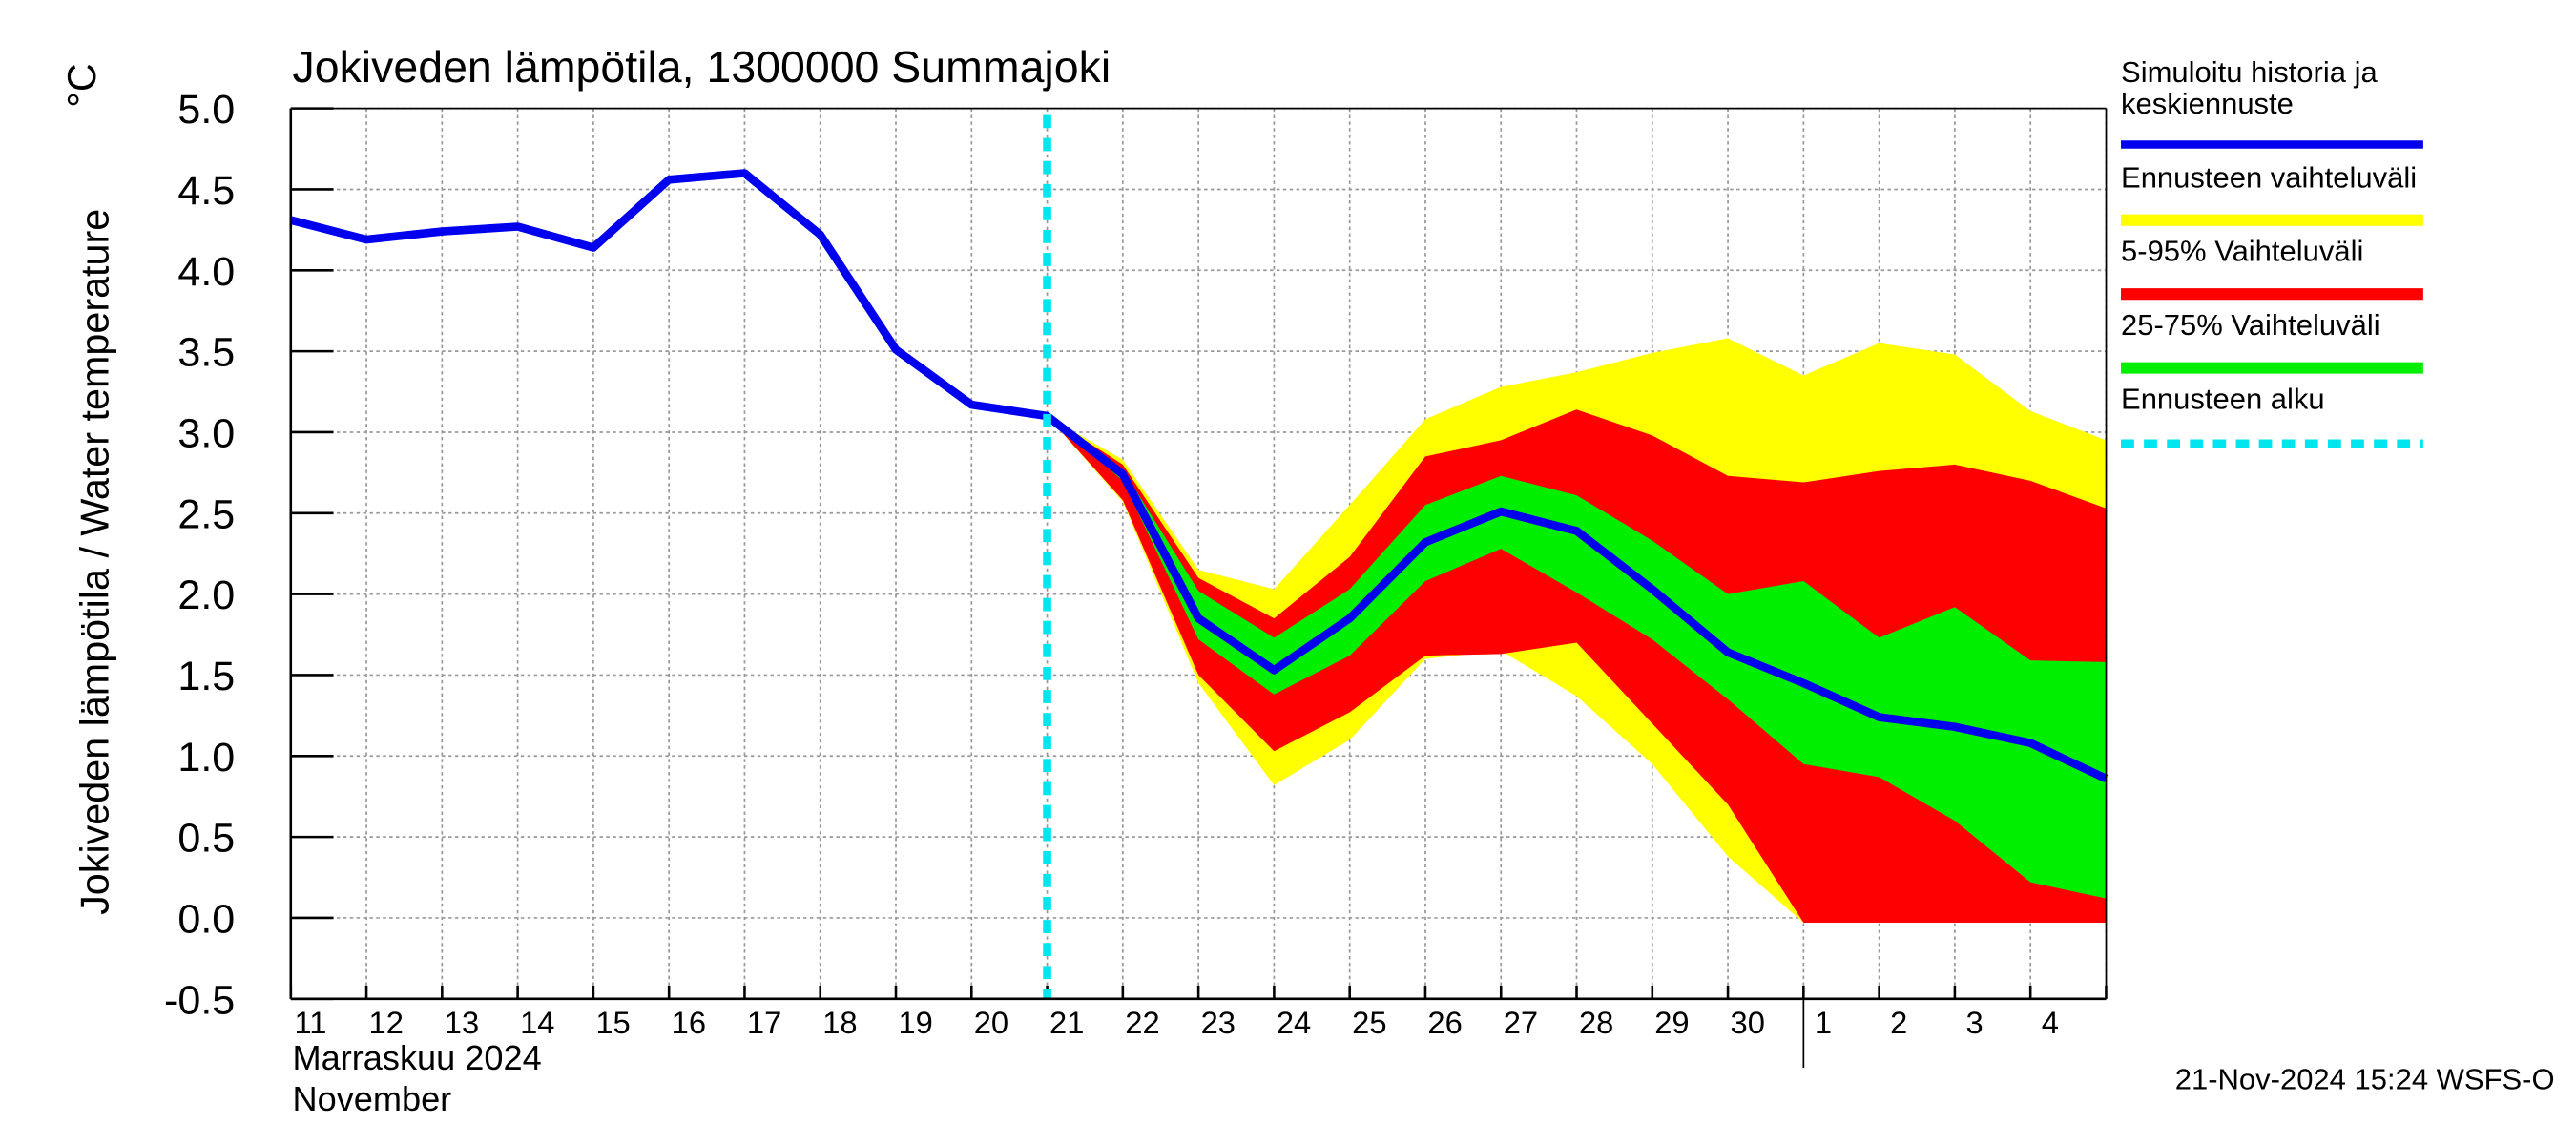  What do you see at coordinates (206, 595) in the screenshot?
I see `y-tick-label: 2.0` at bounding box center [206, 595].